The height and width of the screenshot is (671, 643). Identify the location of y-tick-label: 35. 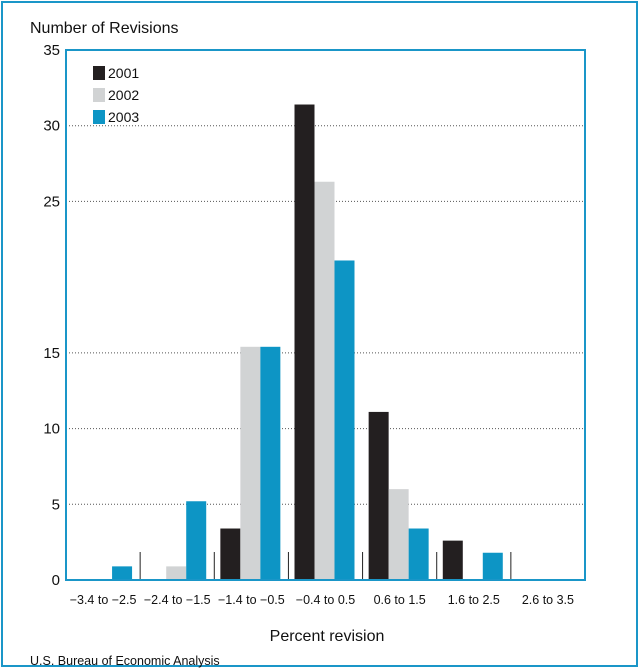
(51, 50).